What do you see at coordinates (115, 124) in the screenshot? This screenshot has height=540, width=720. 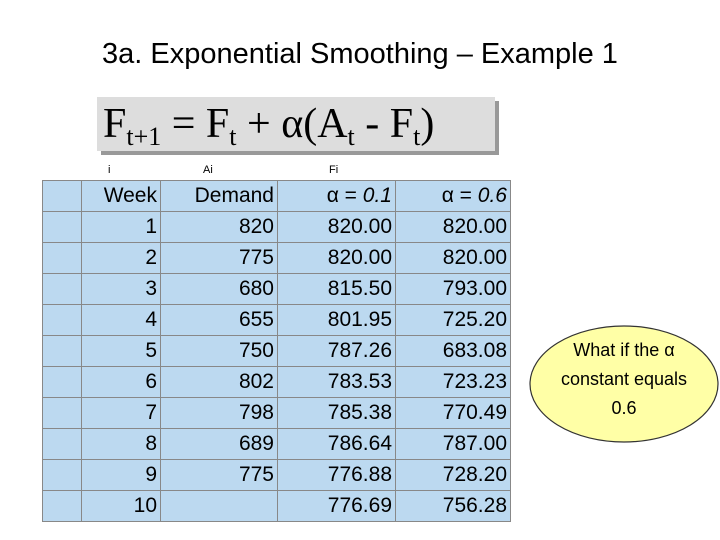 I see `formula-text: F` at bounding box center [115, 124].